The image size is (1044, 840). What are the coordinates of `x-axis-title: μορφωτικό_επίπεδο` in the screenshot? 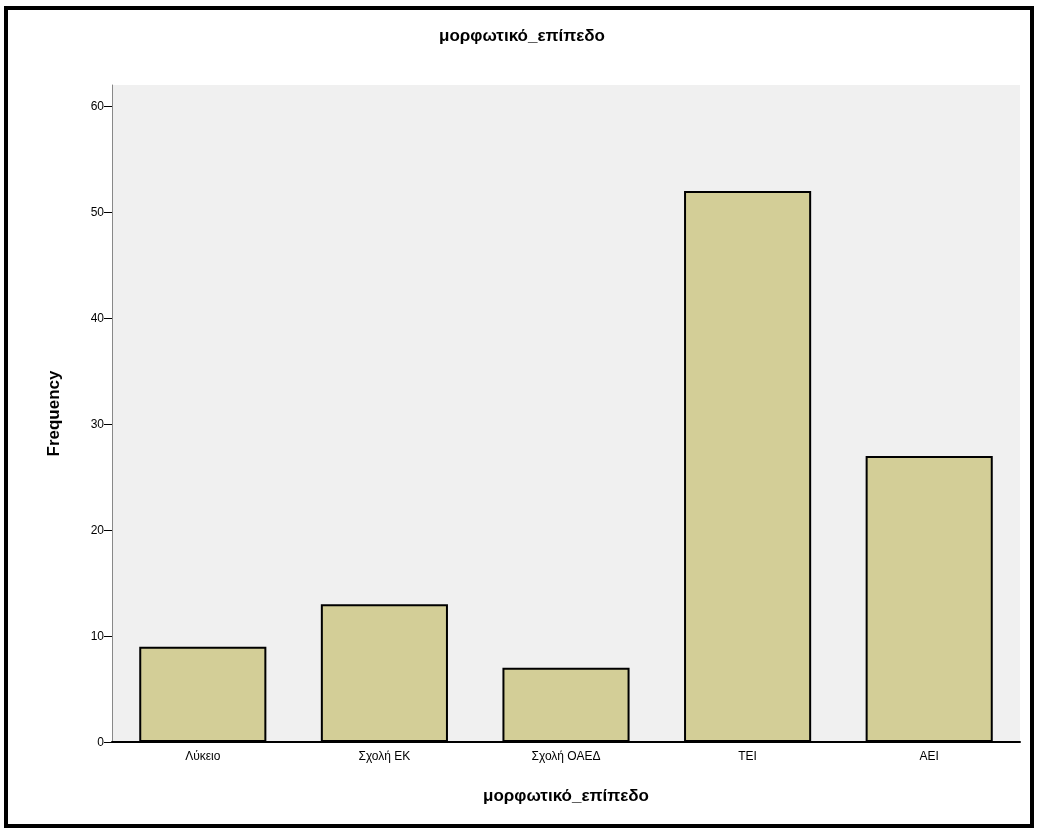 It's located at (566, 795).